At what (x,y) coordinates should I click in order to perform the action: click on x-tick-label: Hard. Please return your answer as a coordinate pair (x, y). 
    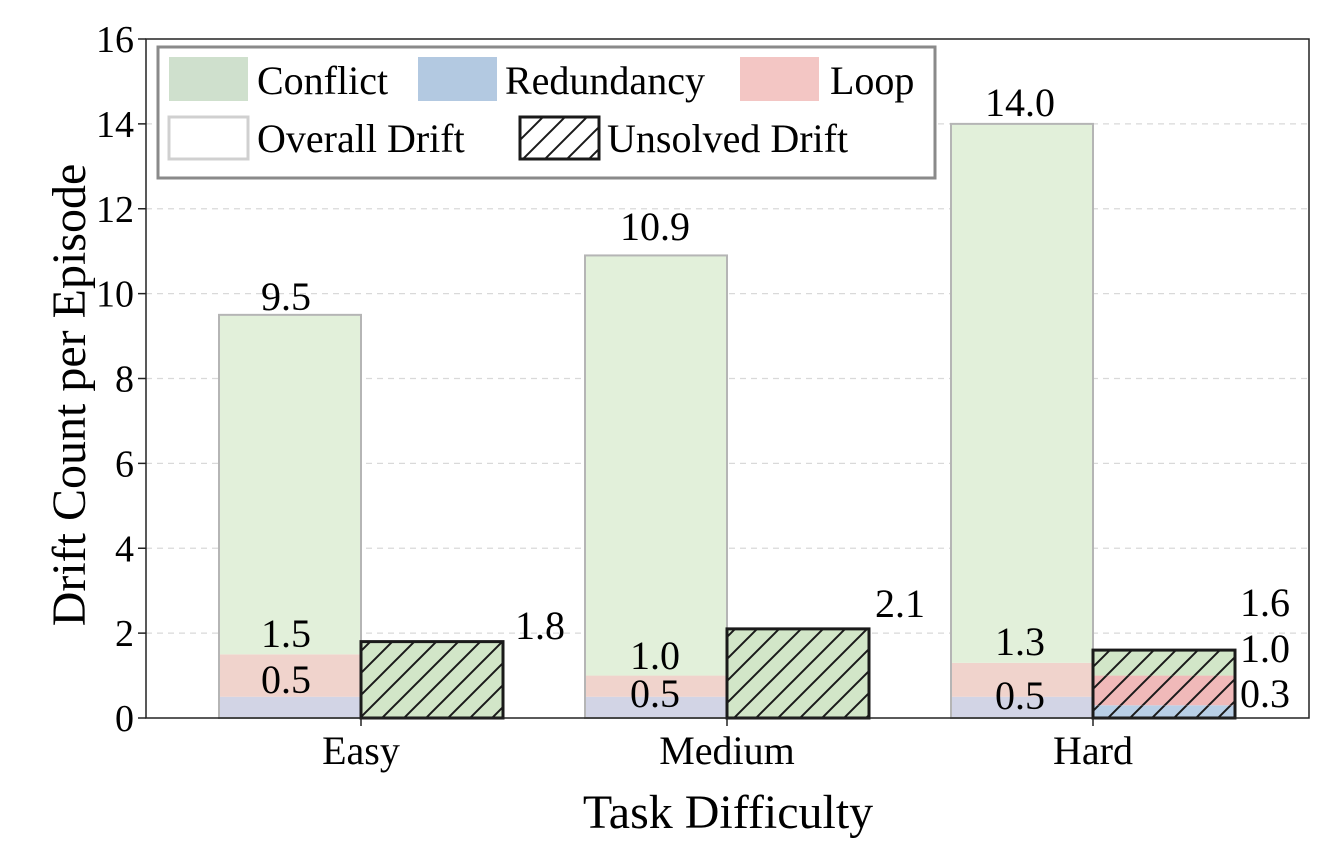
    Looking at the image, I should click on (1093, 750).